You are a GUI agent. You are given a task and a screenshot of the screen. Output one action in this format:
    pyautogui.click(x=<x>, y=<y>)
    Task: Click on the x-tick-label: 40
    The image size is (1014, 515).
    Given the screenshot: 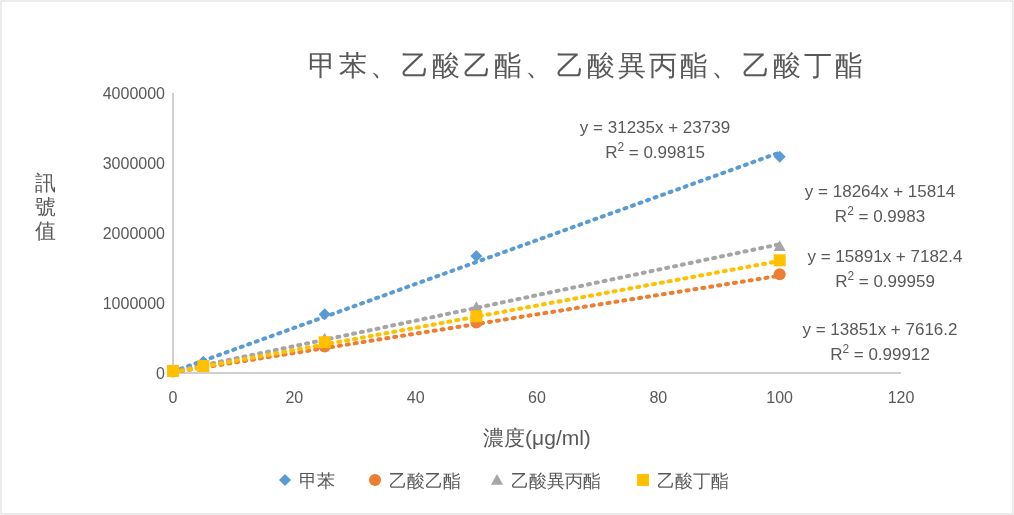 What is the action you would take?
    pyautogui.click(x=415, y=397)
    